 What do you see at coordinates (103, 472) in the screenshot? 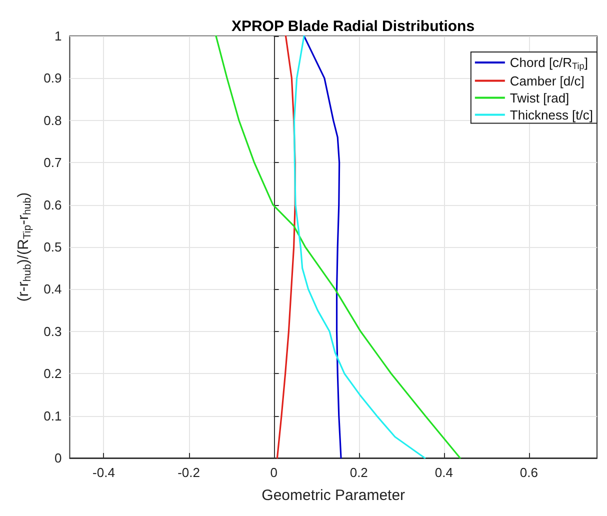
I see `x-tick-label: -0.4` at bounding box center [103, 472].